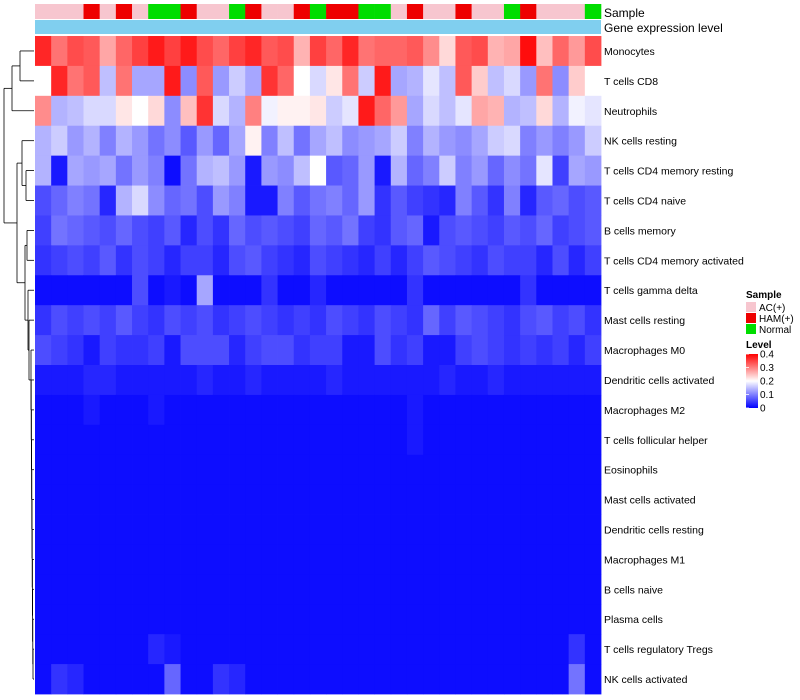 The image size is (800, 700). I want to click on row-label: Macrophages M2, so click(644, 411).